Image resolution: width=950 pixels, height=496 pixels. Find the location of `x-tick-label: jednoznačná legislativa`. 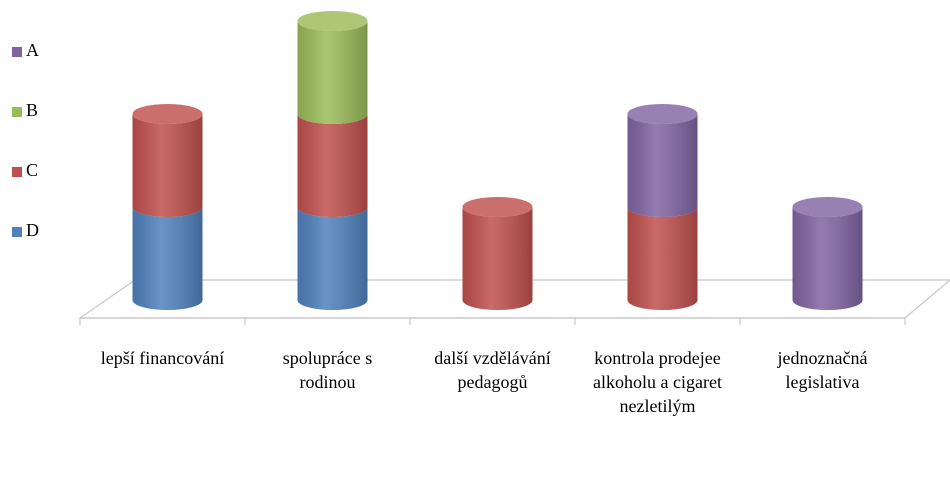

x-tick-label: jednoznačná legislativa is located at coordinates (822, 370).